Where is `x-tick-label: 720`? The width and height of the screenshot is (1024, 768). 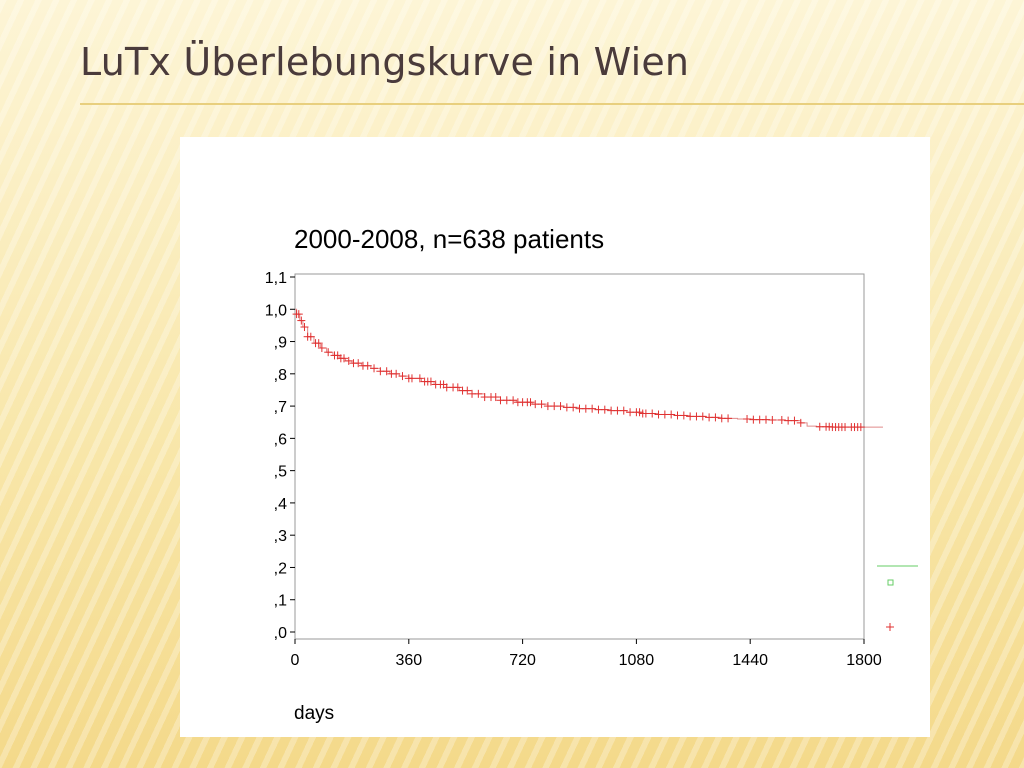 x-tick-label: 720 is located at coordinates (522, 660).